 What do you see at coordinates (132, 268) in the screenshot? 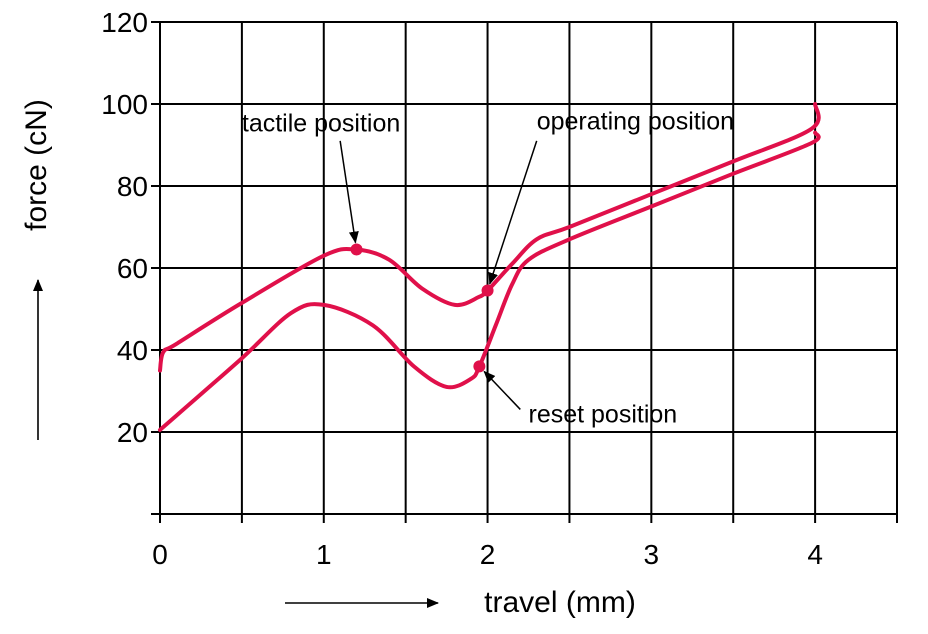
I see `y-tick-label: 60` at bounding box center [132, 268].